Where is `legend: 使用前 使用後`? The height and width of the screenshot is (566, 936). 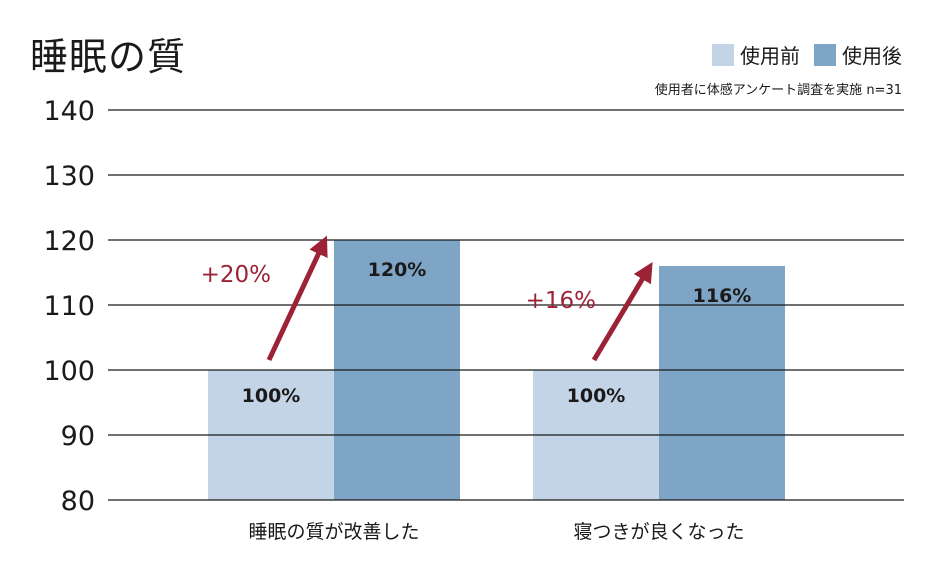
legend: 使用前 使用後 is located at coordinates (800, 54).